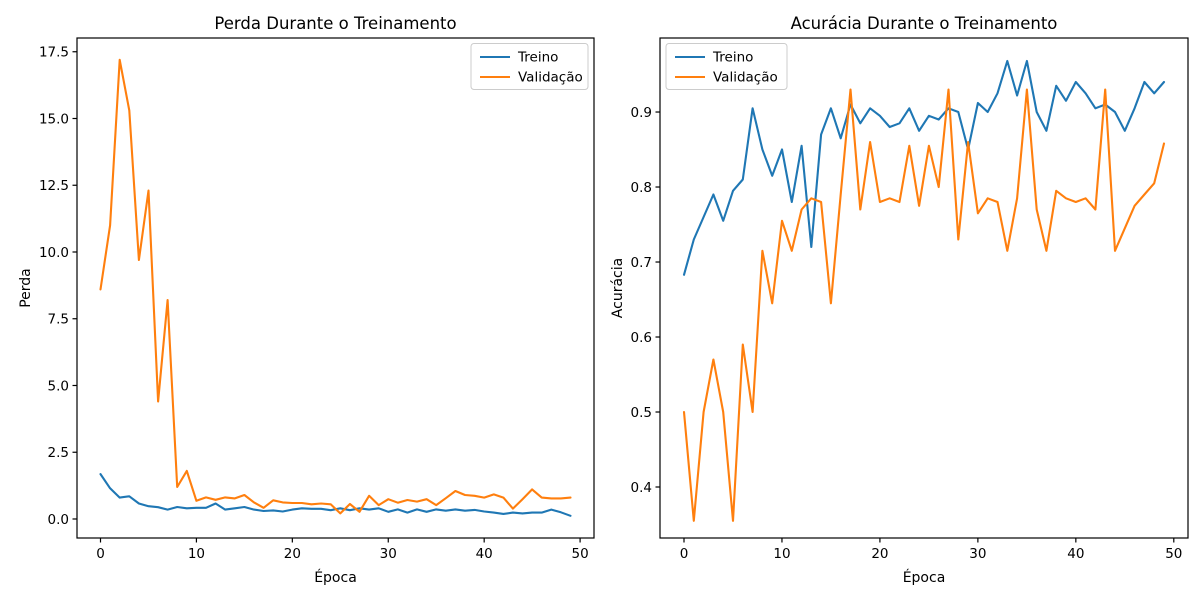 Image resolution: width=1200 pixels, height=600 pixels. I want to click on y-tick-label: 12.5, so click(54, 186).